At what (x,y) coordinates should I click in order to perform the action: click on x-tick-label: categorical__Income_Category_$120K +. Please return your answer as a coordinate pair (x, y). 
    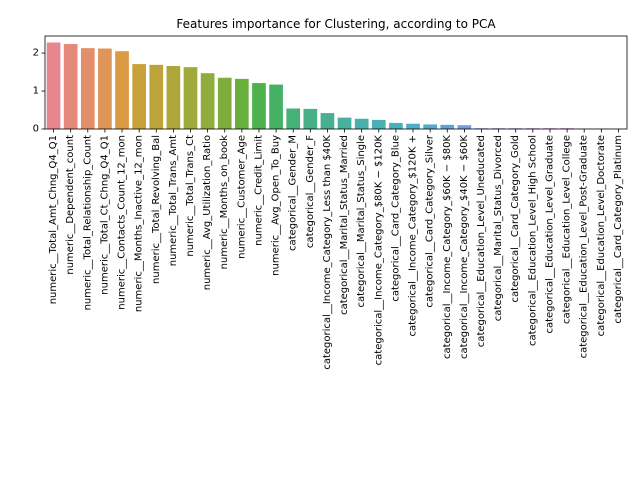
    Looking at the image, I should click on (413, 236).